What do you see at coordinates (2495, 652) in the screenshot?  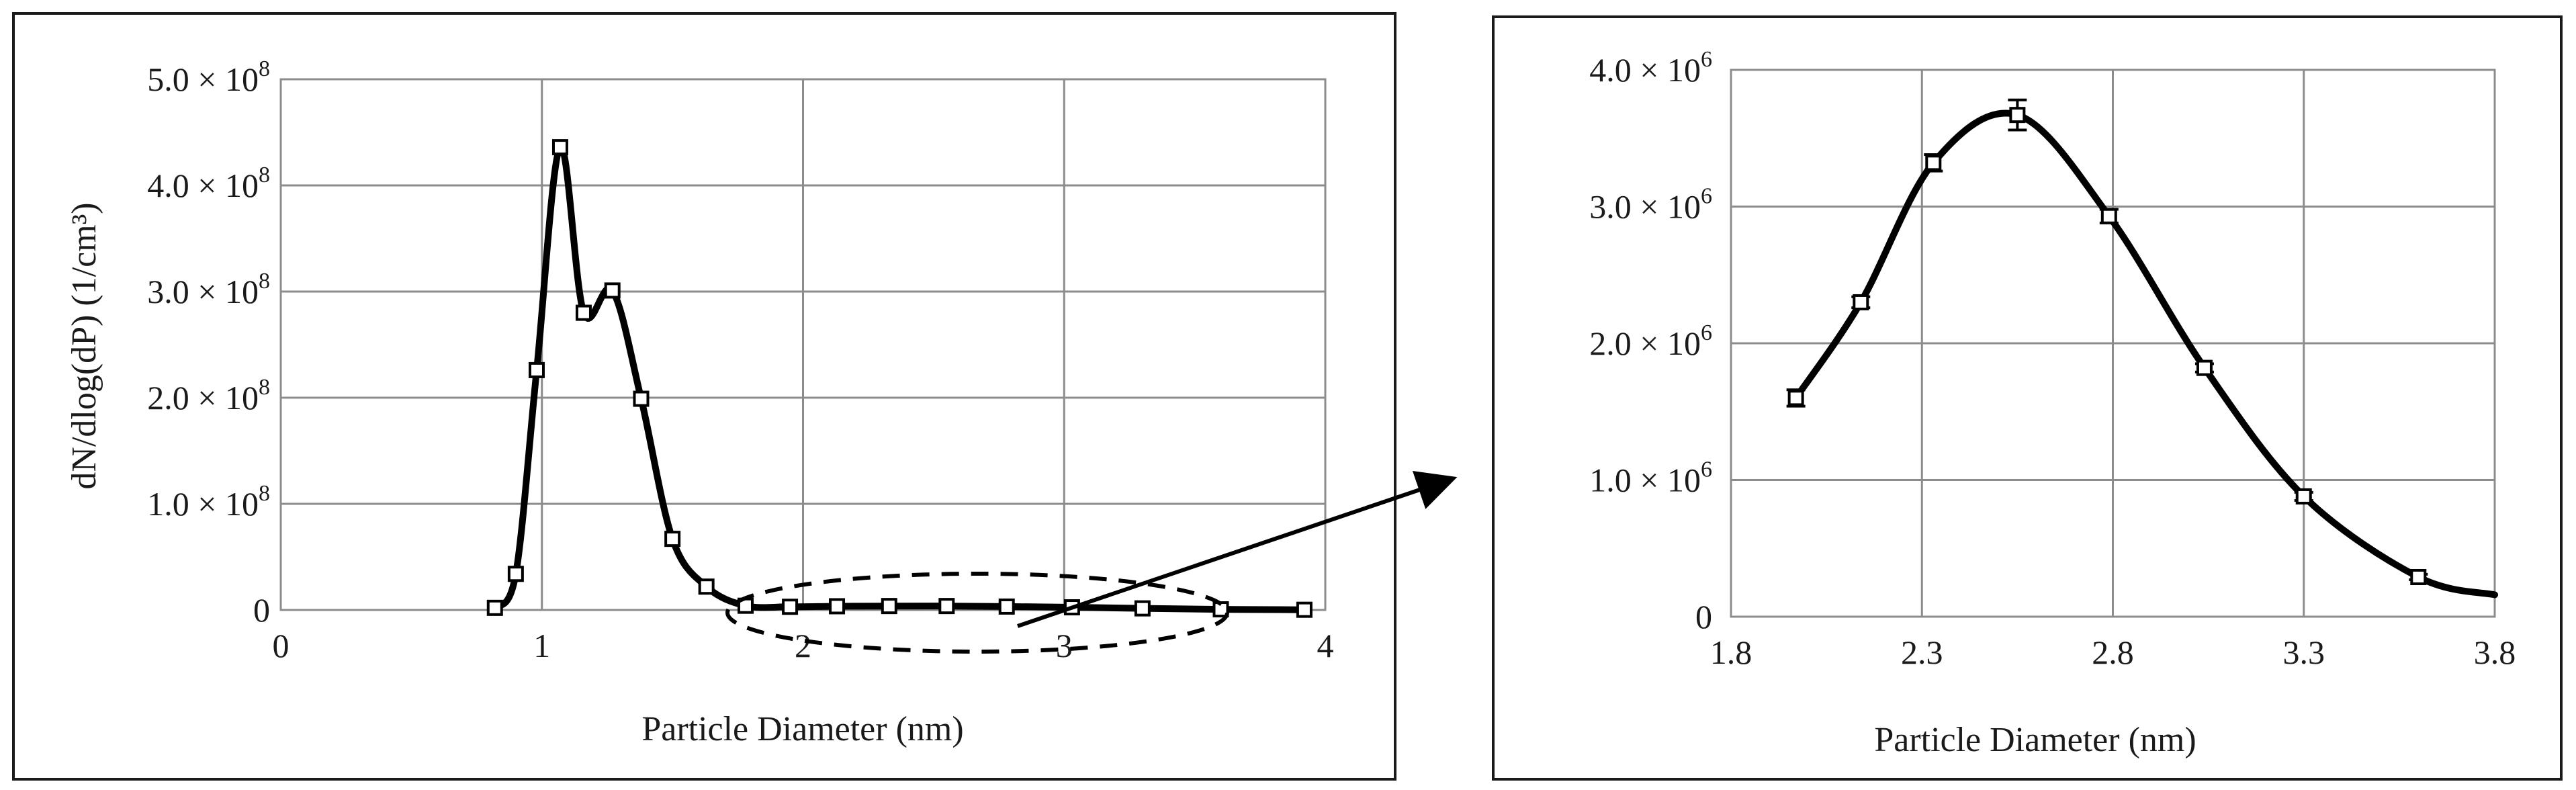 I see `x-tick-label: 3.8` at bounding box center [2495, 652].